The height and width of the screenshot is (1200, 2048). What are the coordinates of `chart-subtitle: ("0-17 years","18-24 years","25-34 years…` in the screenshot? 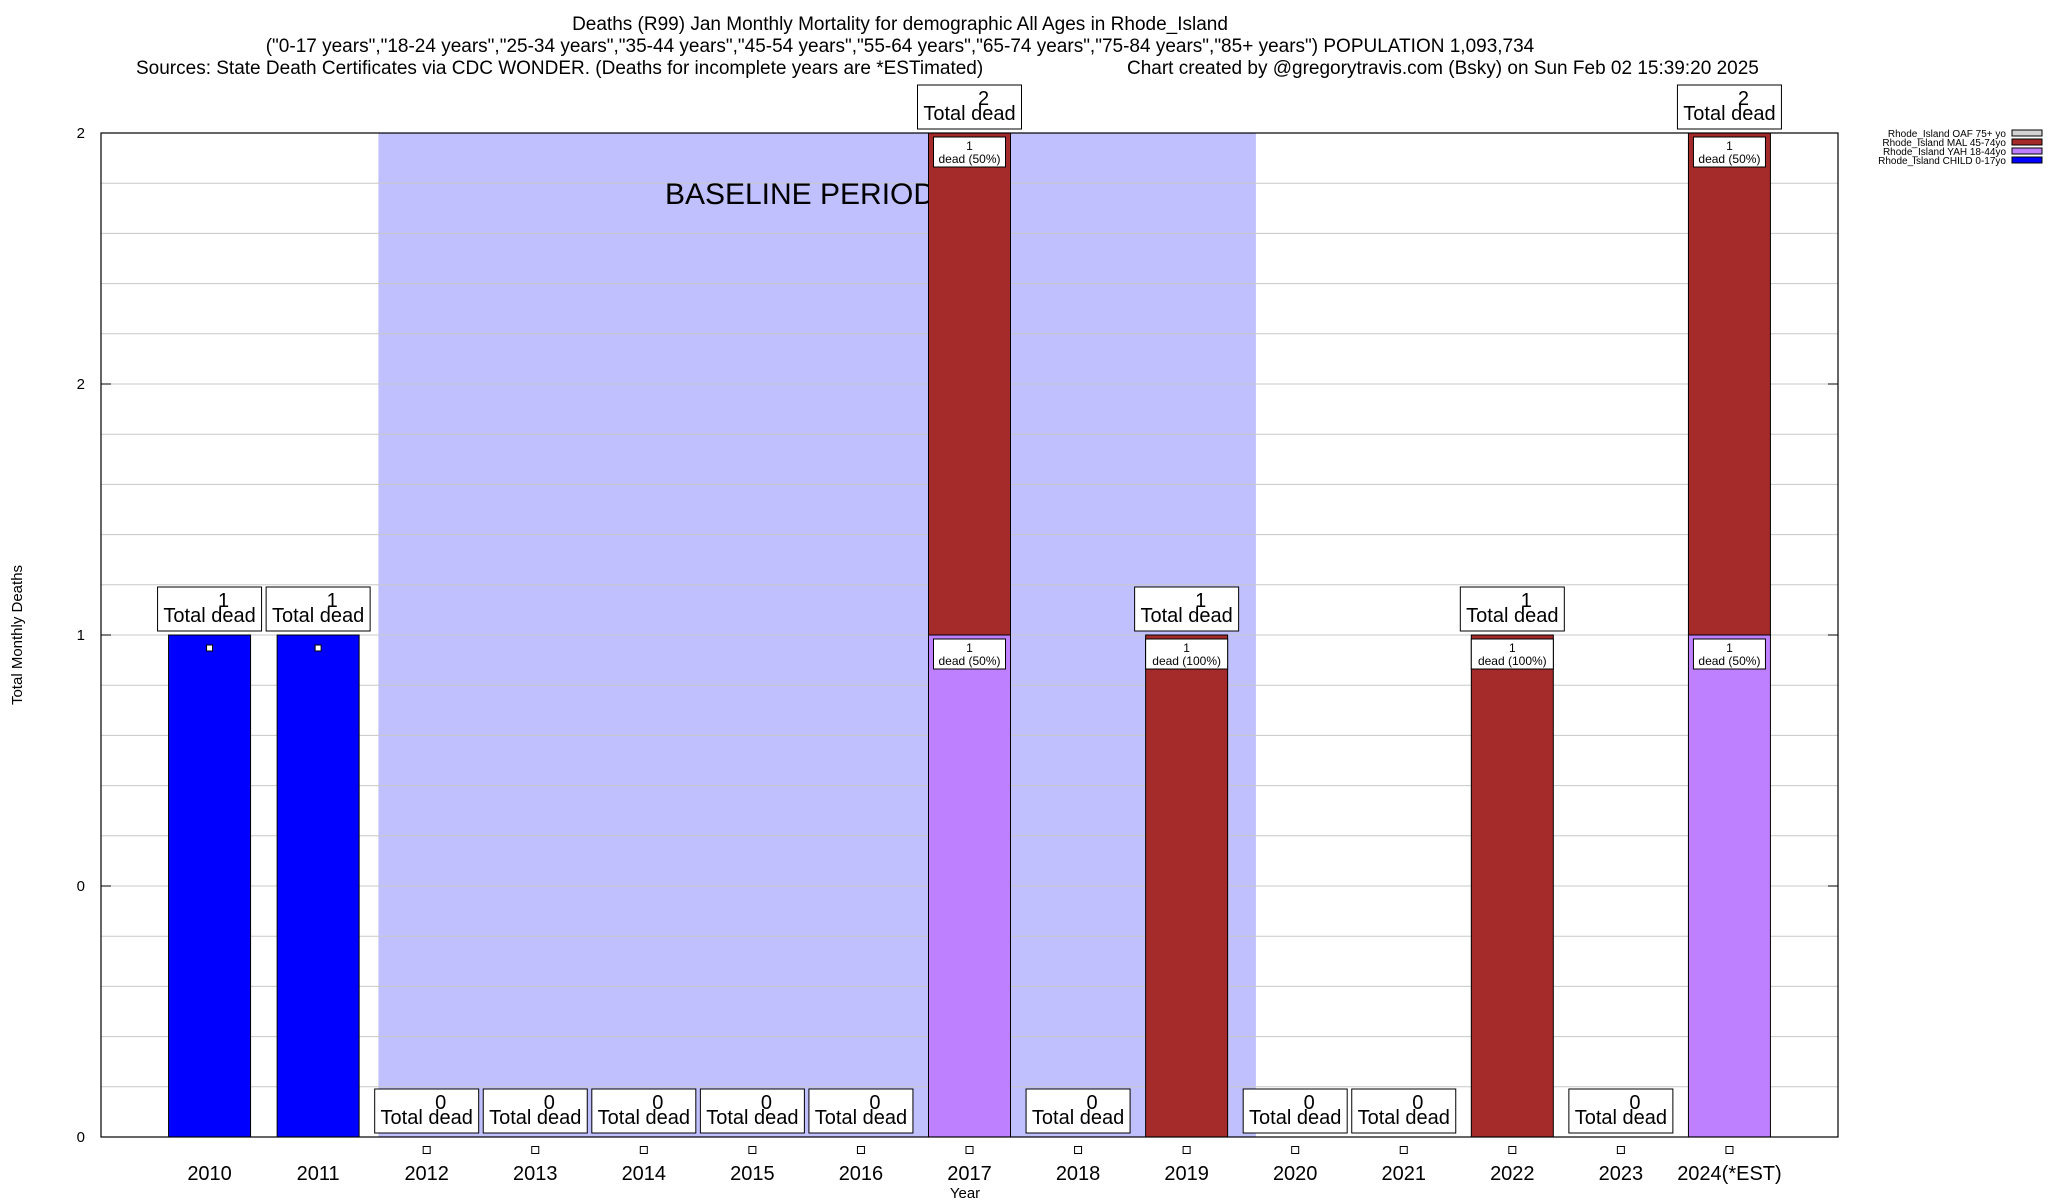 It's located at (900, 46).